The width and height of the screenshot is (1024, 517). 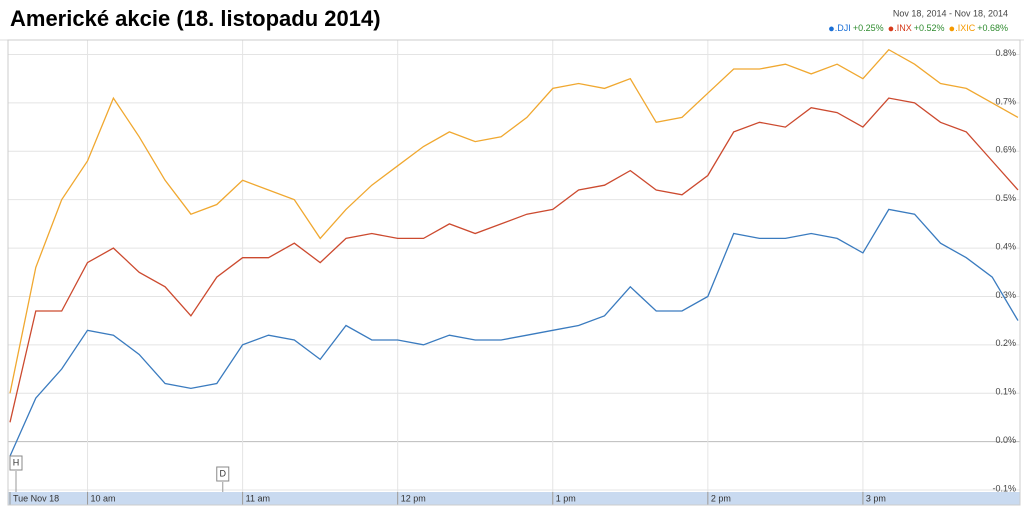 I want to click on x-tick-label: 1 pm, so click(x=566, y=498).